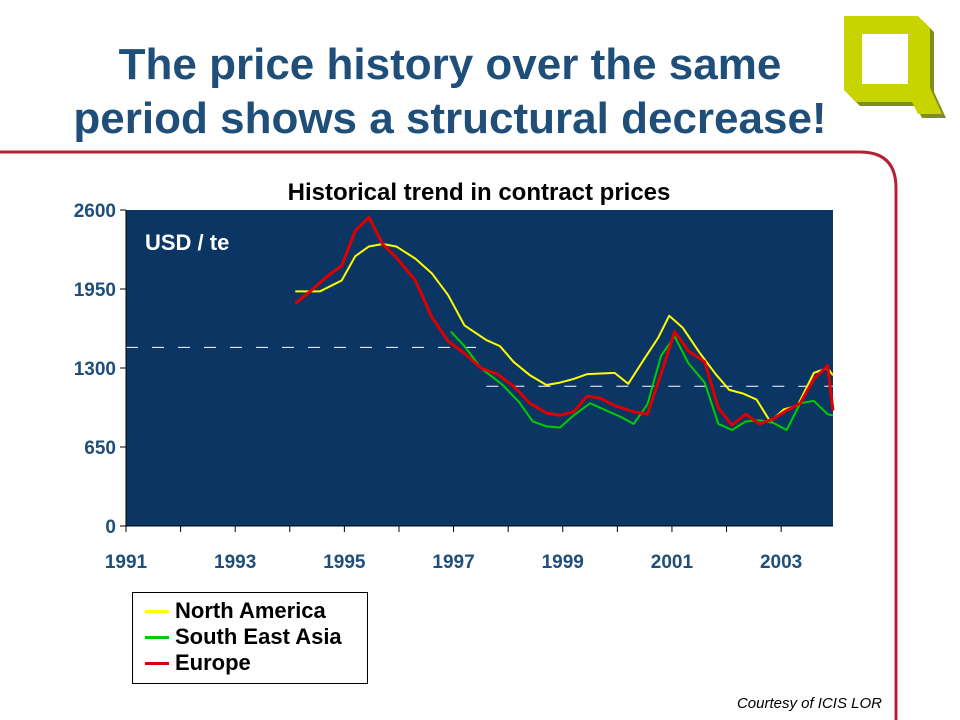  What do you see at coordinates (250, 610) in the screenshot?
I see `legend-label-north-america: North America` at bounding box center [250, 610].